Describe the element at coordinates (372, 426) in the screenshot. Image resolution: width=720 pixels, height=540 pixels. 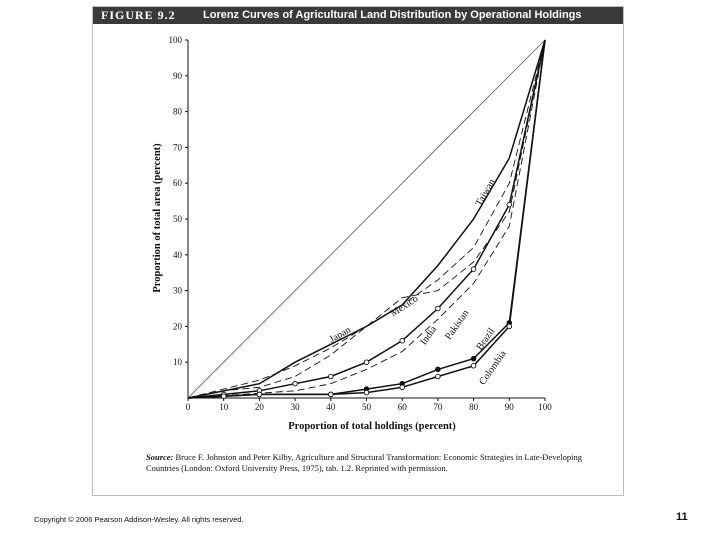
I see `x-axis-label: Proportion of total holdings (percent)` at that location.